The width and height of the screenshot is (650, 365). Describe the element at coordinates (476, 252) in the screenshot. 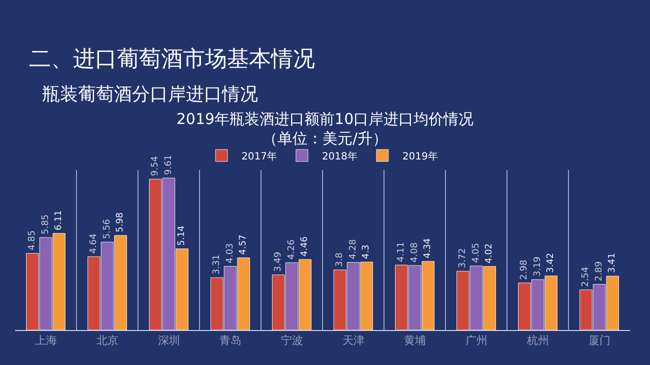

I see `data-label: 4.05` at that location.